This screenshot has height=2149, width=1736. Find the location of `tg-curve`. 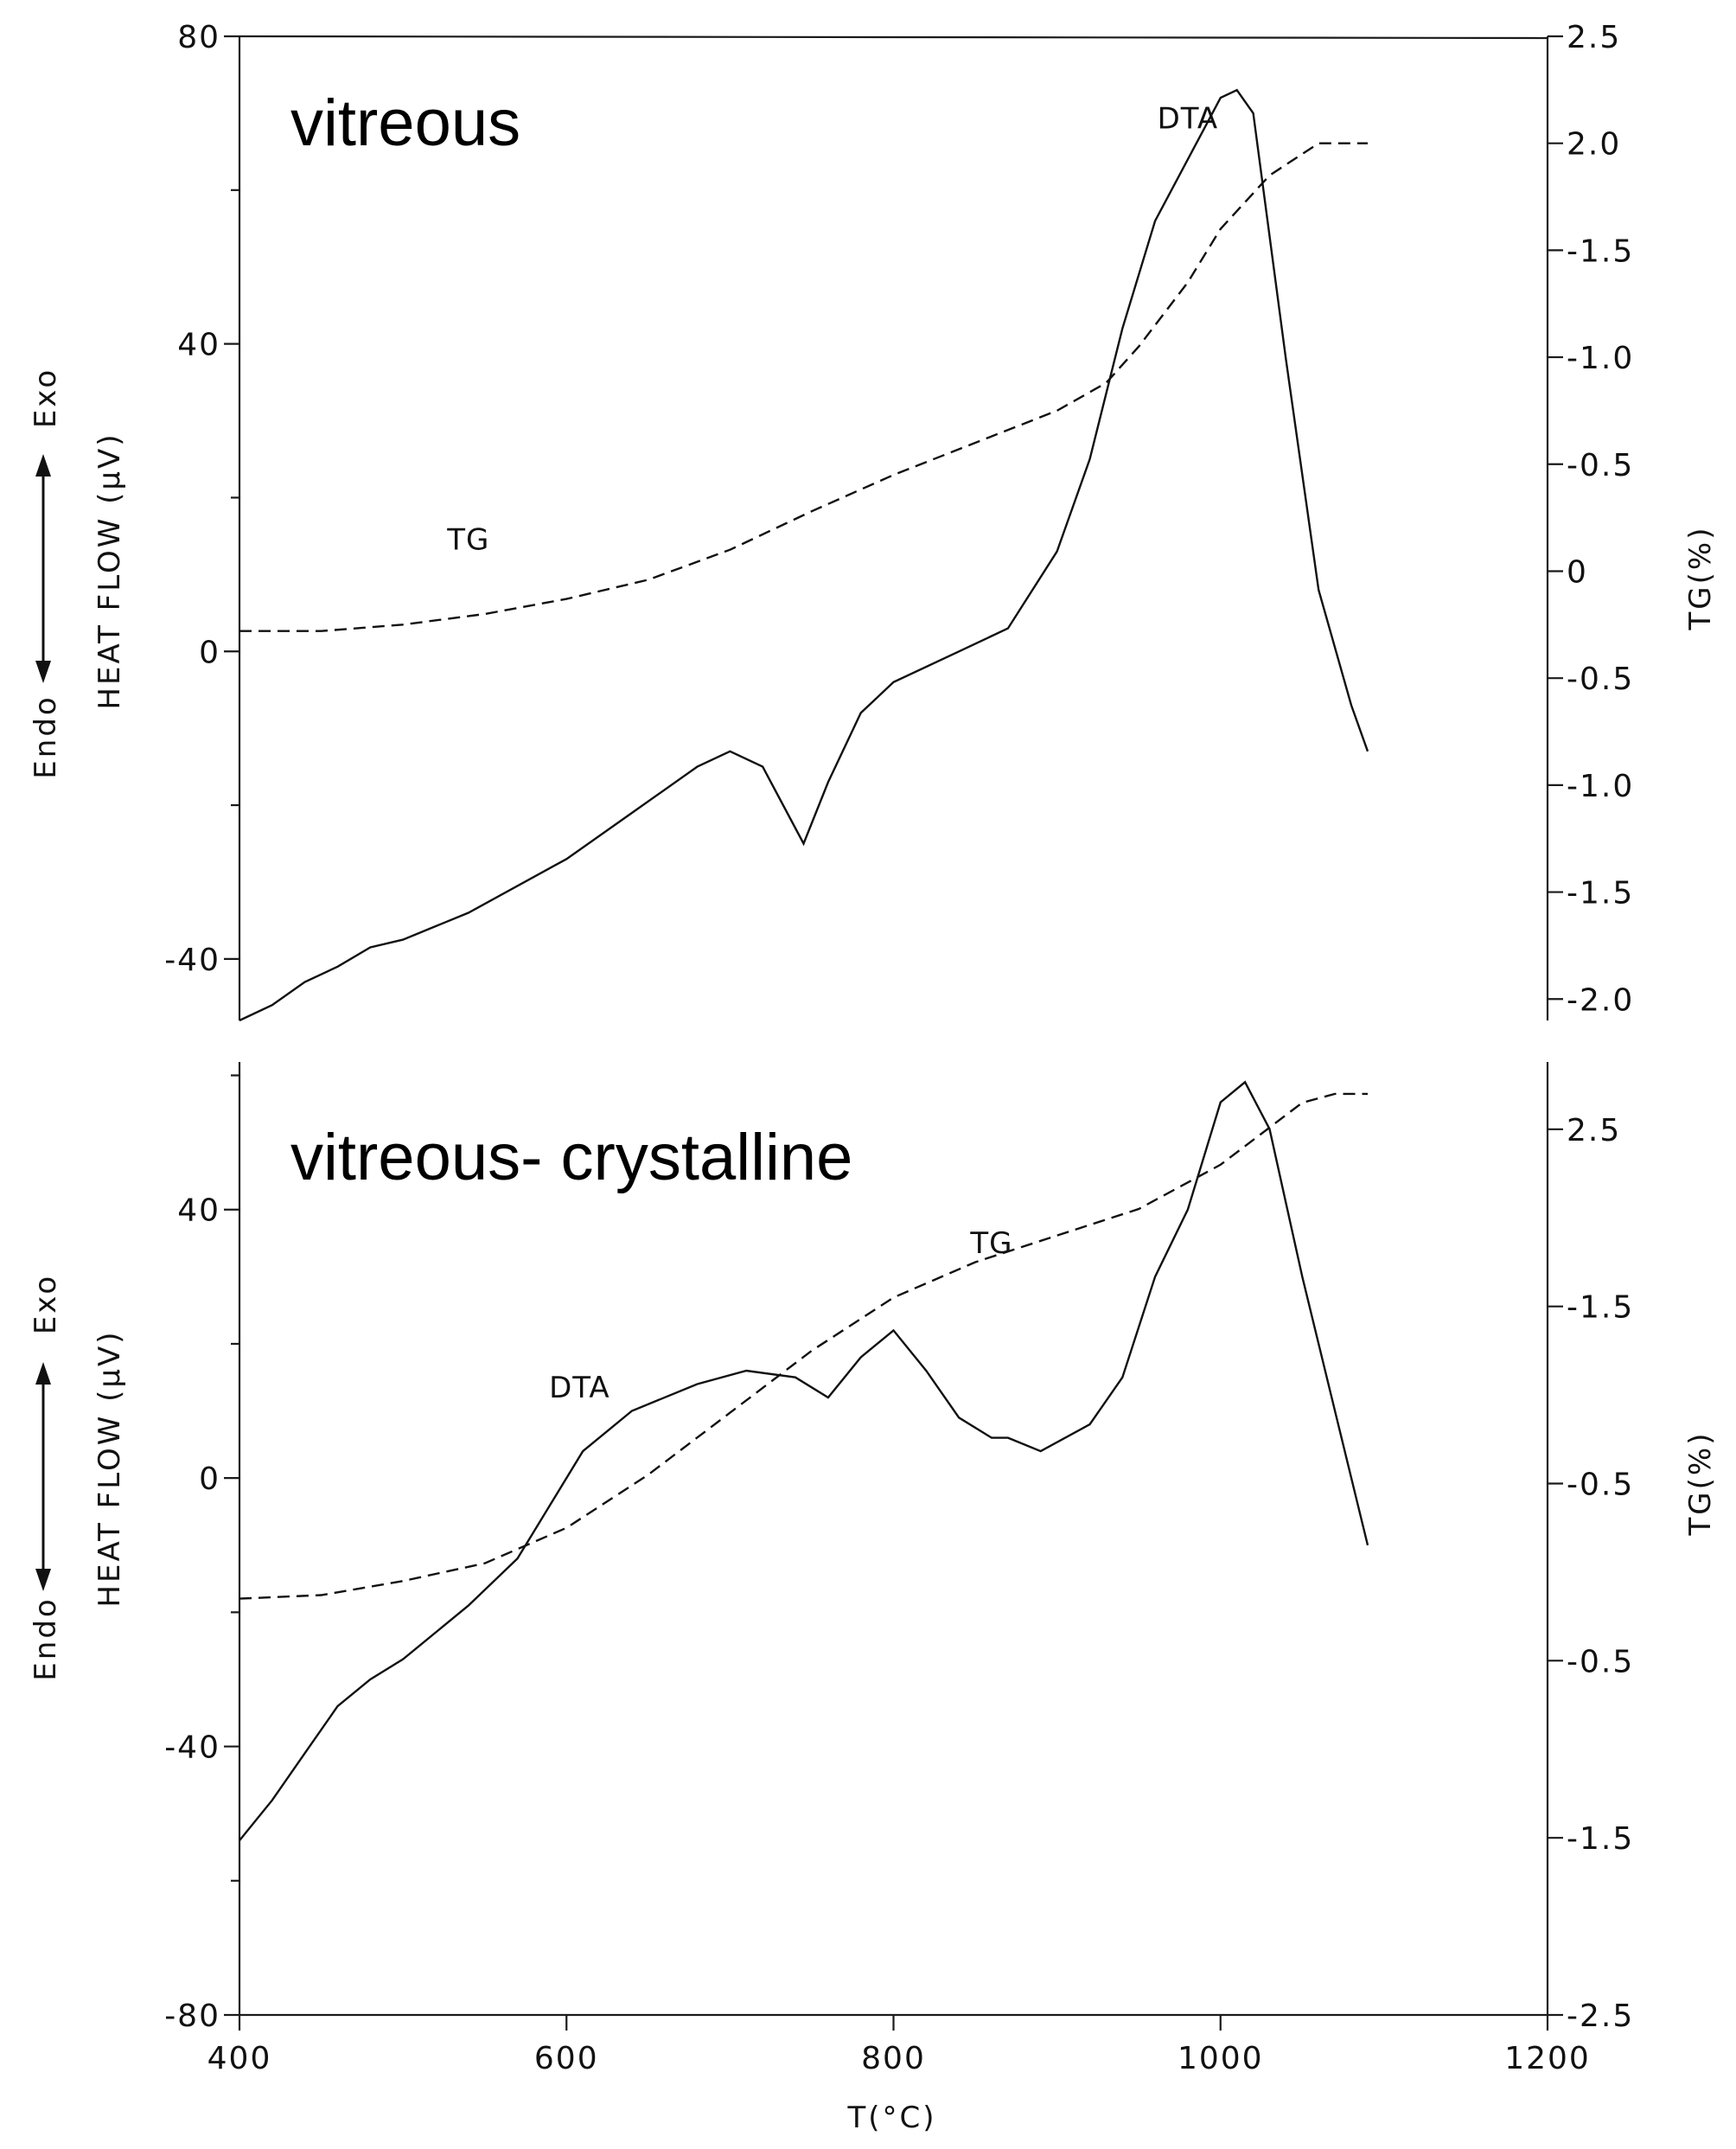

tg-curve is located at coordinates (803, 387).